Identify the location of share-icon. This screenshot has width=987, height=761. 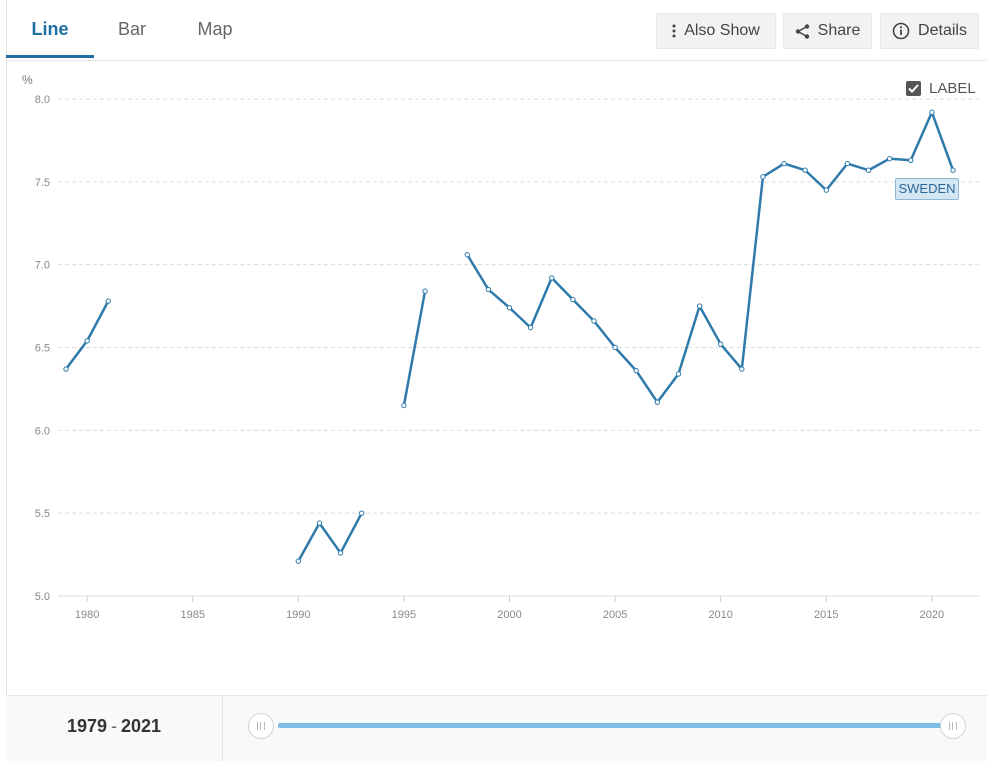
(802, 31).